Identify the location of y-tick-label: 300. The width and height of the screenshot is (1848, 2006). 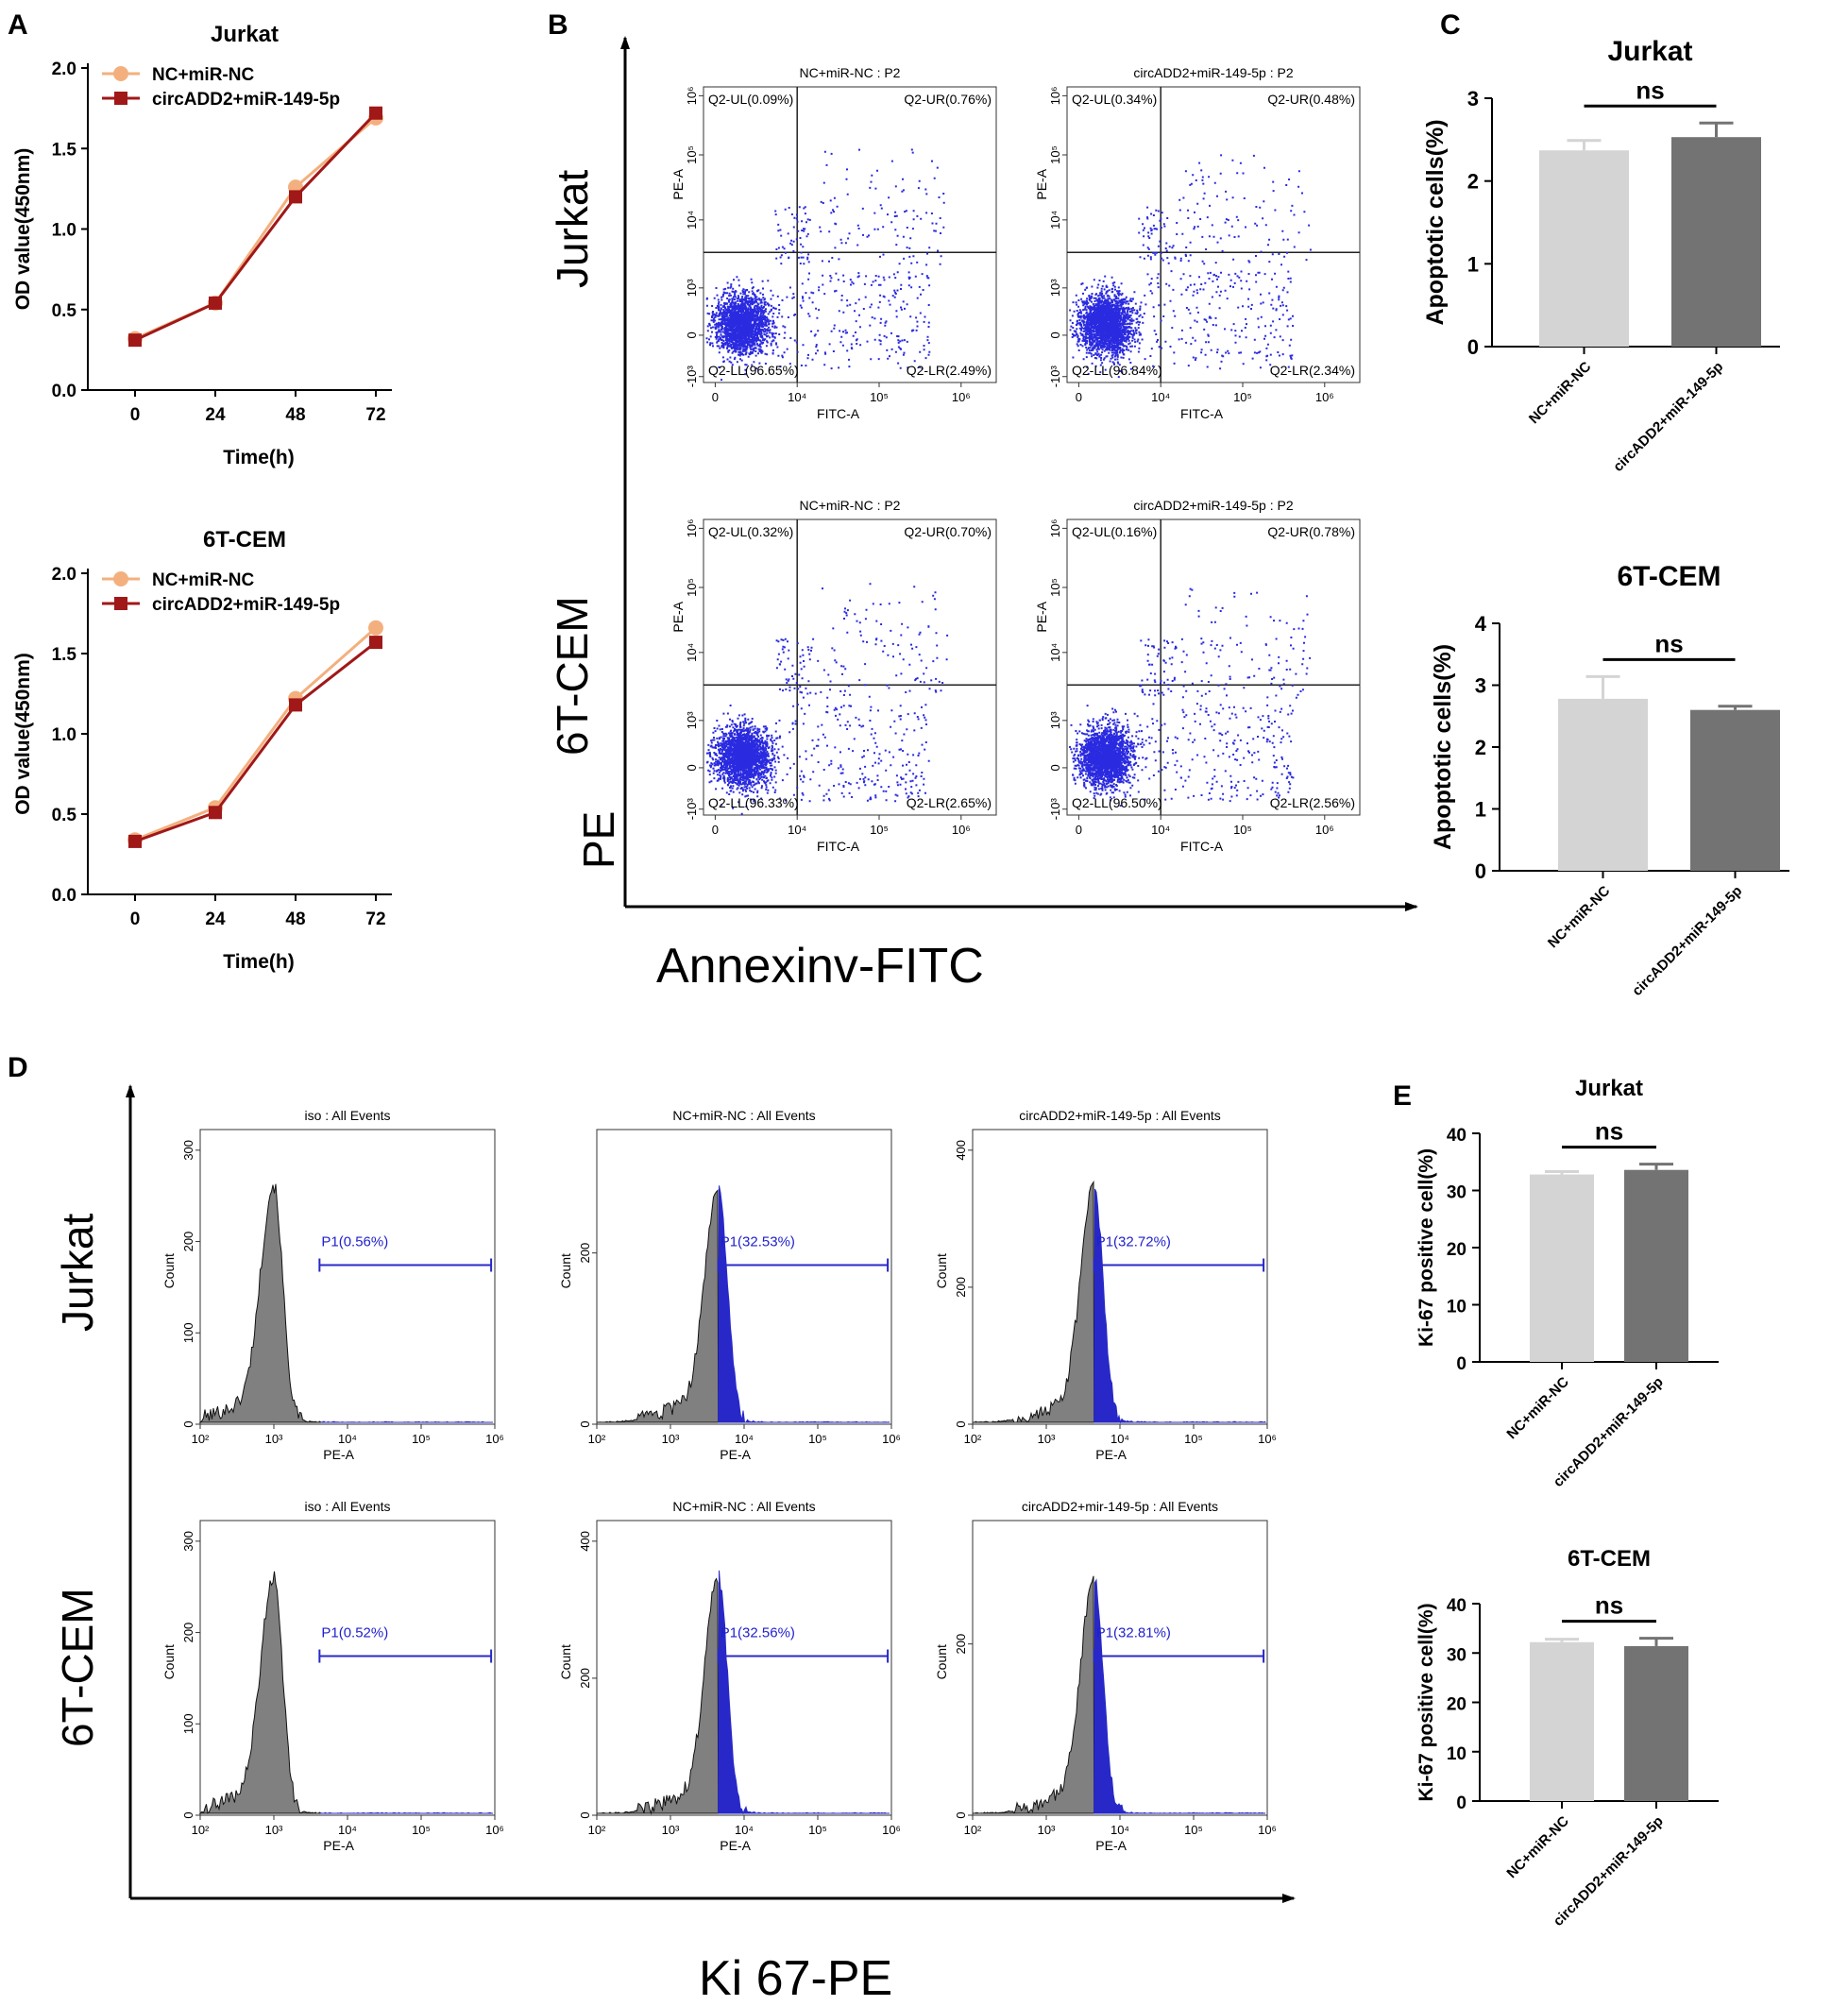
(188, 1150).